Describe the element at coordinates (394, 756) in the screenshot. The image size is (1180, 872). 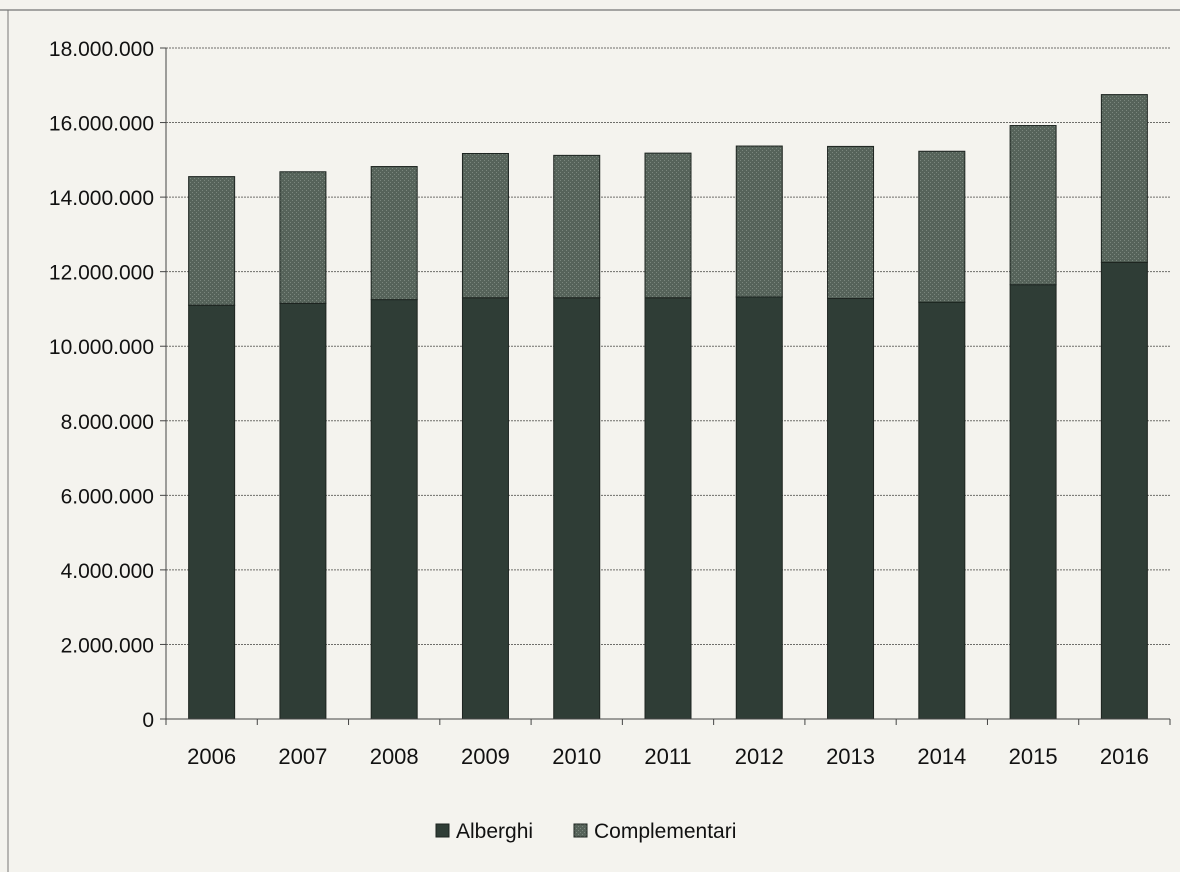
I see `x-tick-label: 2008` at that location.